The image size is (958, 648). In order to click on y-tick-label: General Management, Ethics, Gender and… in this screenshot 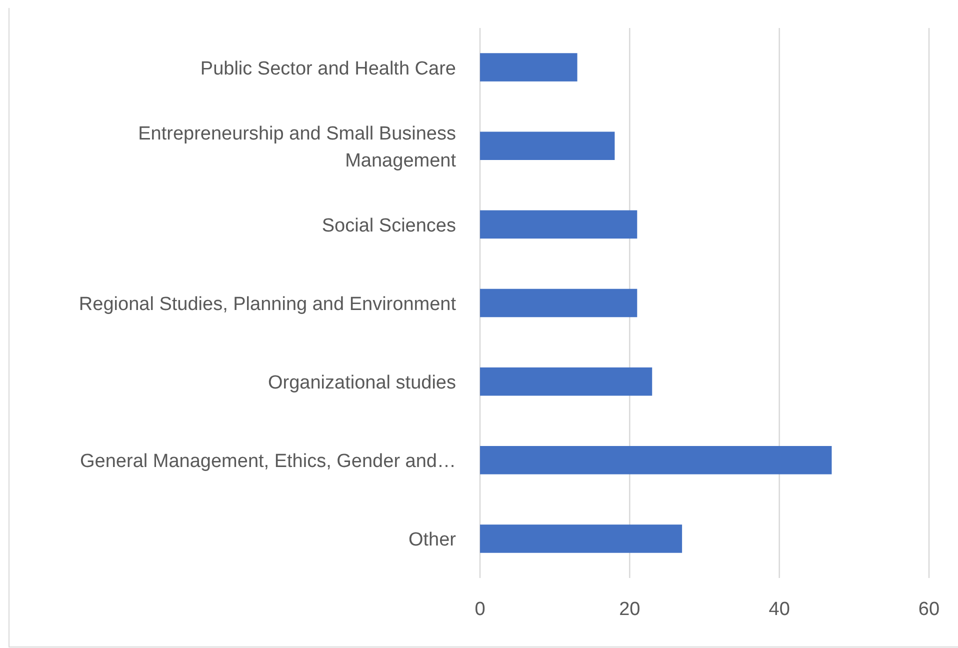, I will do `click(268, 461)`.